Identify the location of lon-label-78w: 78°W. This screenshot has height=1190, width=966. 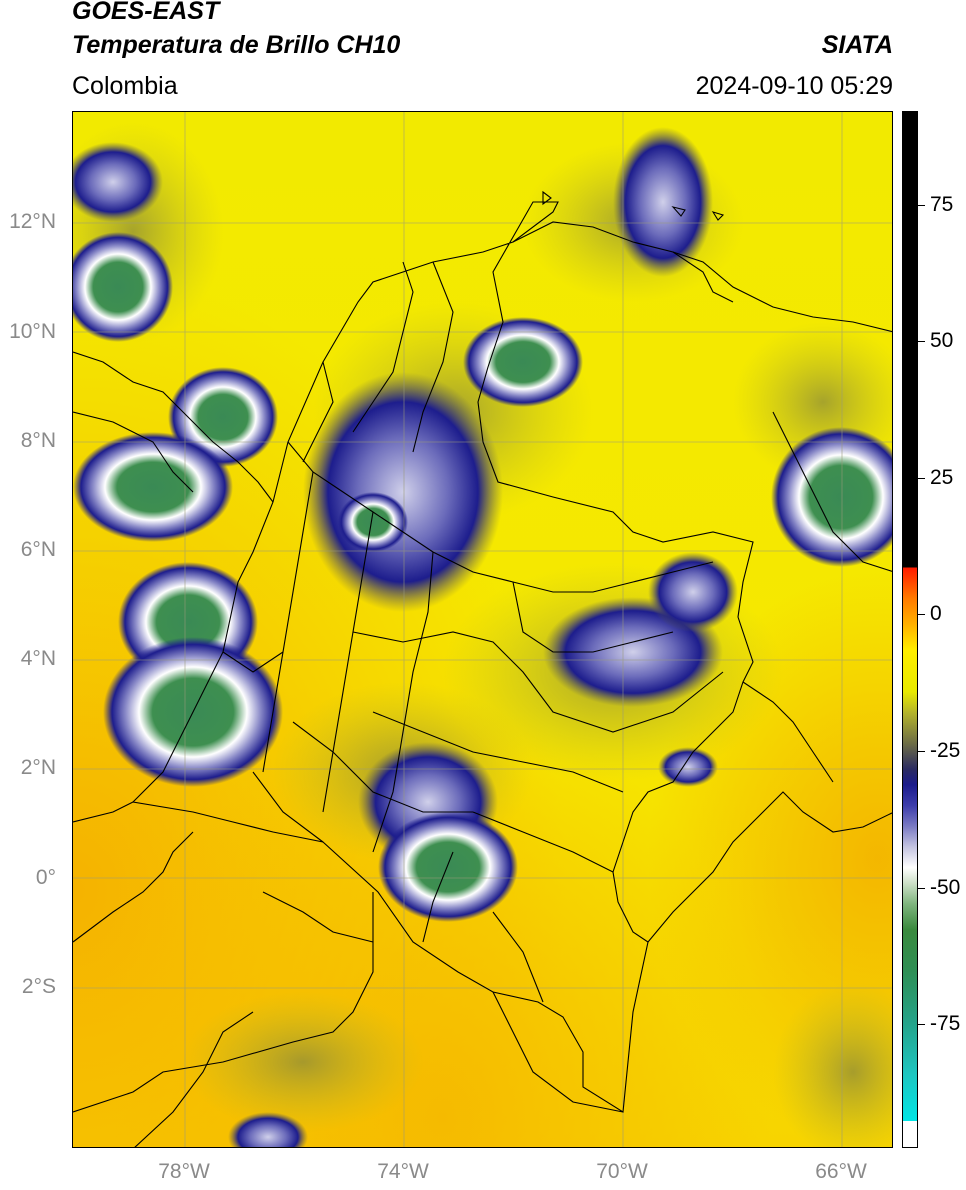
(184, 1171).